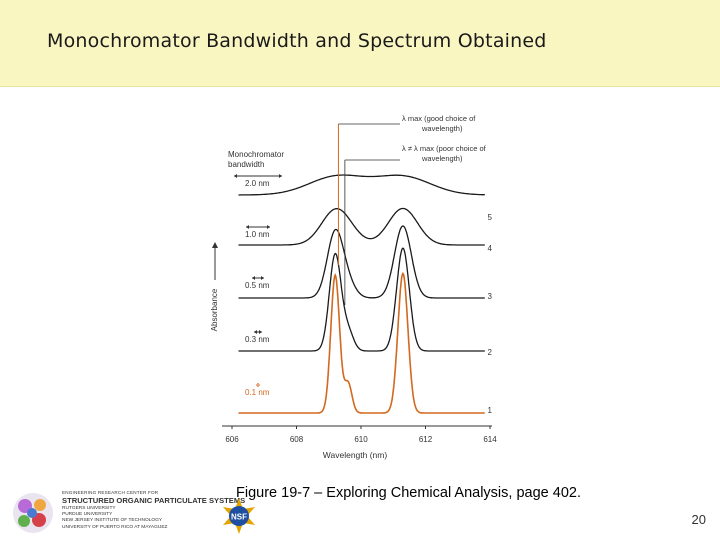 Image resolution: width=720 pixels, height=540 pixels. I want to click on curve-label-1: 1, so click(490, 410).